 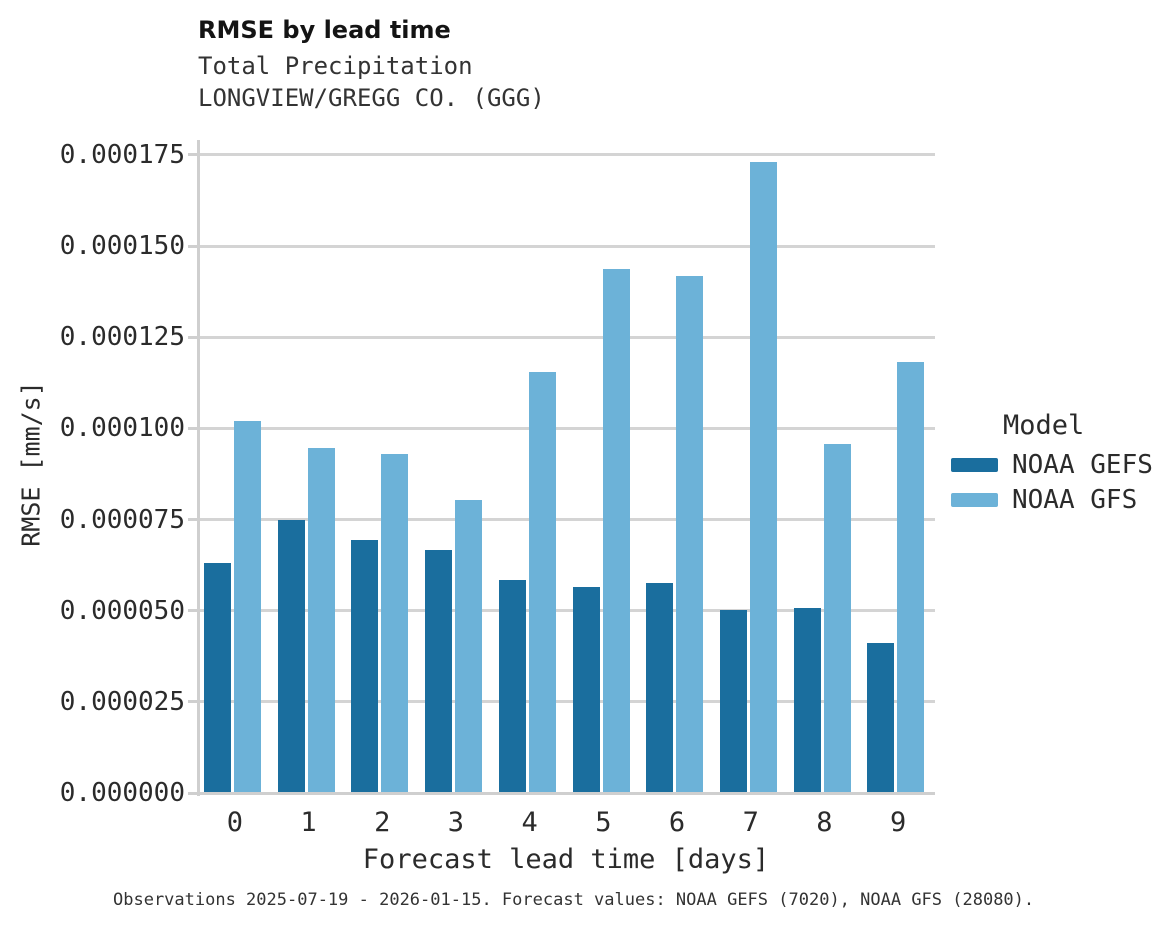 What do you see at coordinates (382, 822) in the screenshot?
I see `x-tick-label: 2` at bounding box center [382, 822].